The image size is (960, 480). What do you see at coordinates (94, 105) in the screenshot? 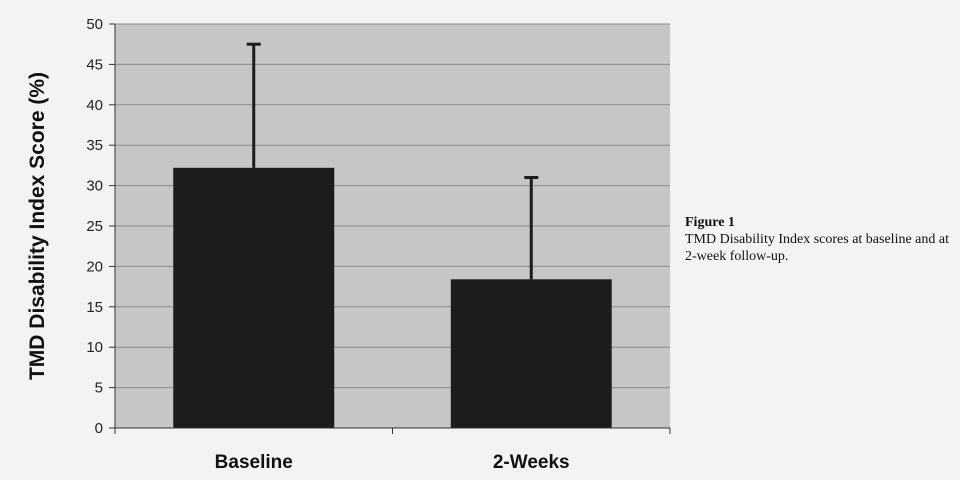
I see `y-tick-label: 40` at bounding box center [94, 105].